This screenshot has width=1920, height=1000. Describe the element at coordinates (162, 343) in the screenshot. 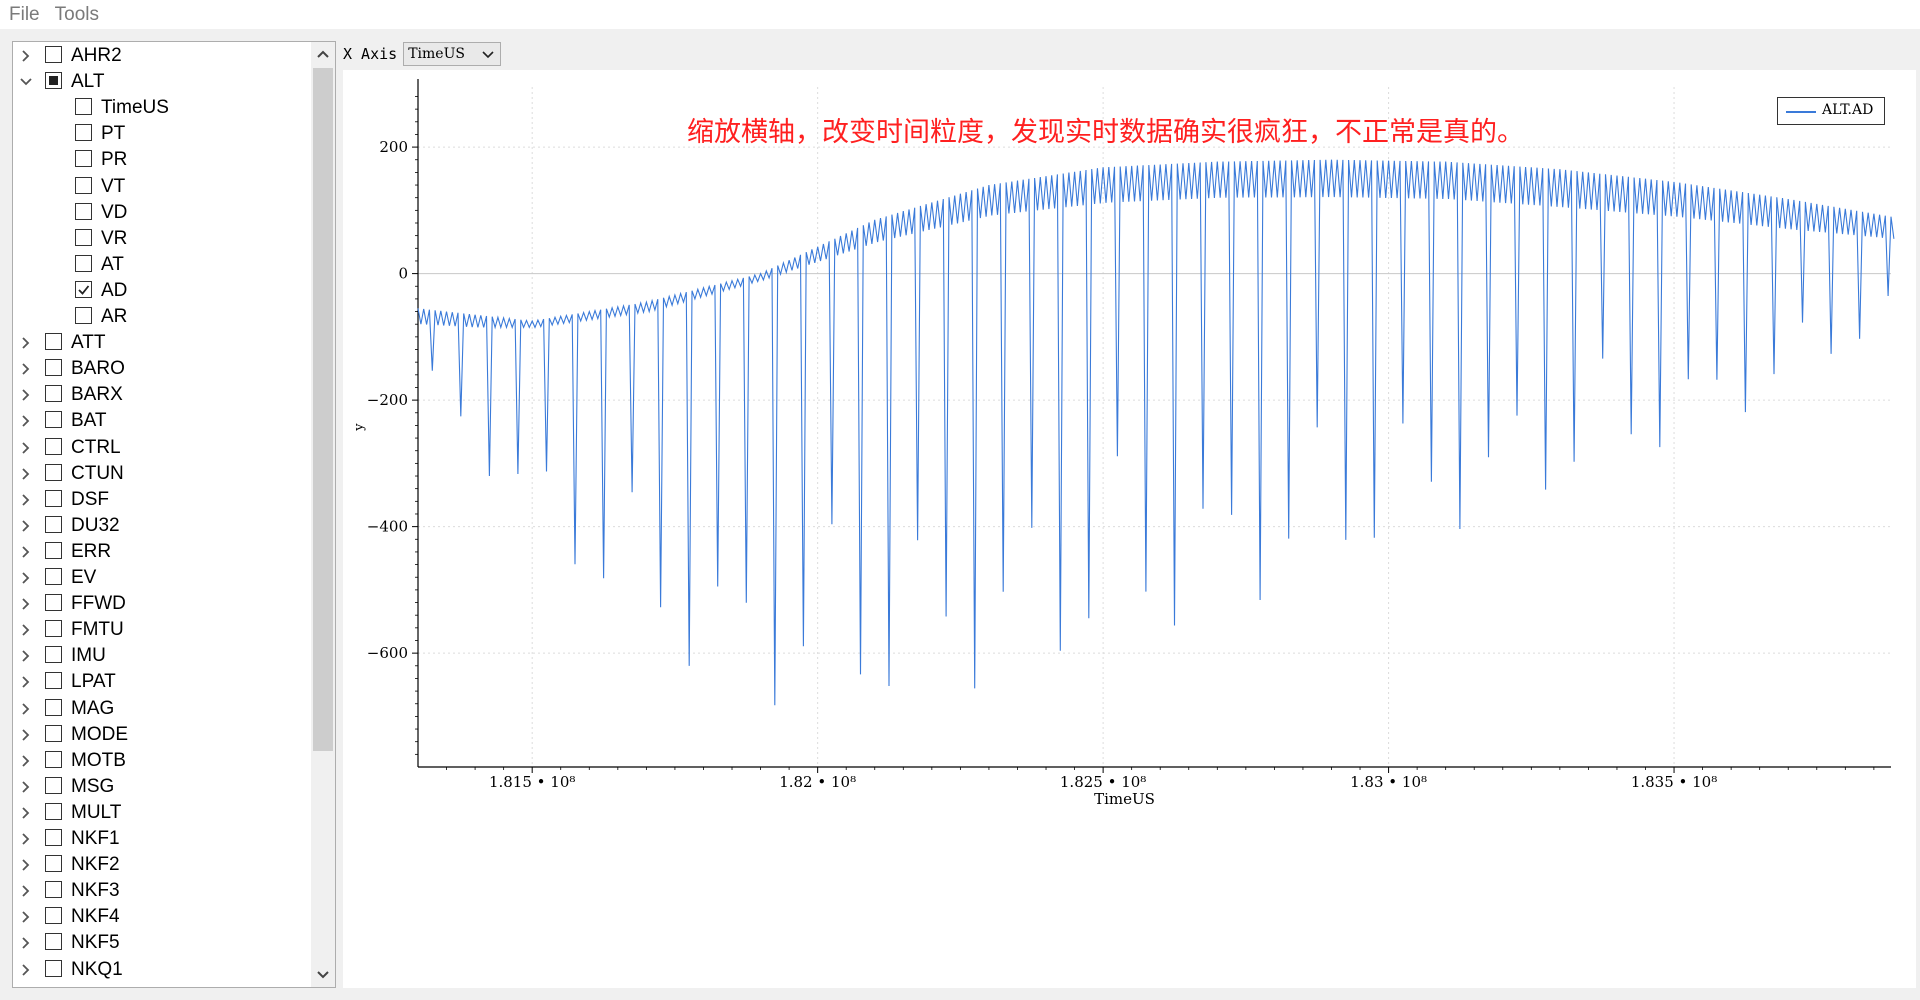

I see `tree-item-att: ATT` at that location.